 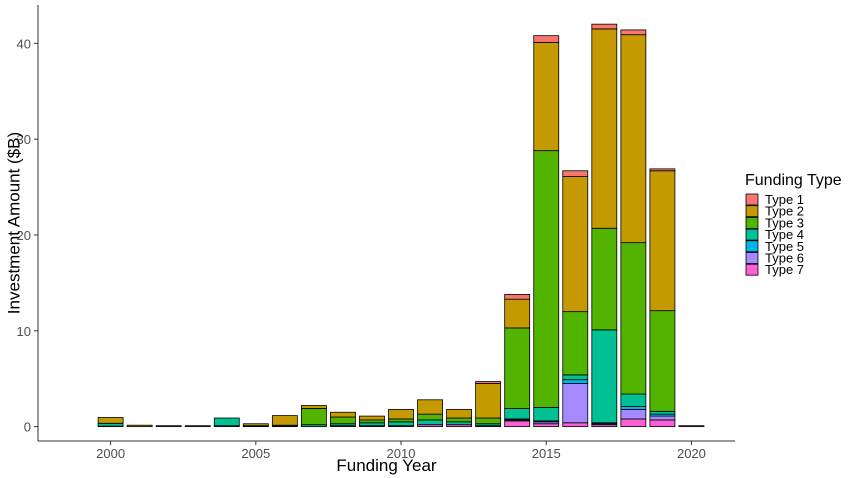 I want to click on legend-label: Type 3, so click(x=784, y=222).